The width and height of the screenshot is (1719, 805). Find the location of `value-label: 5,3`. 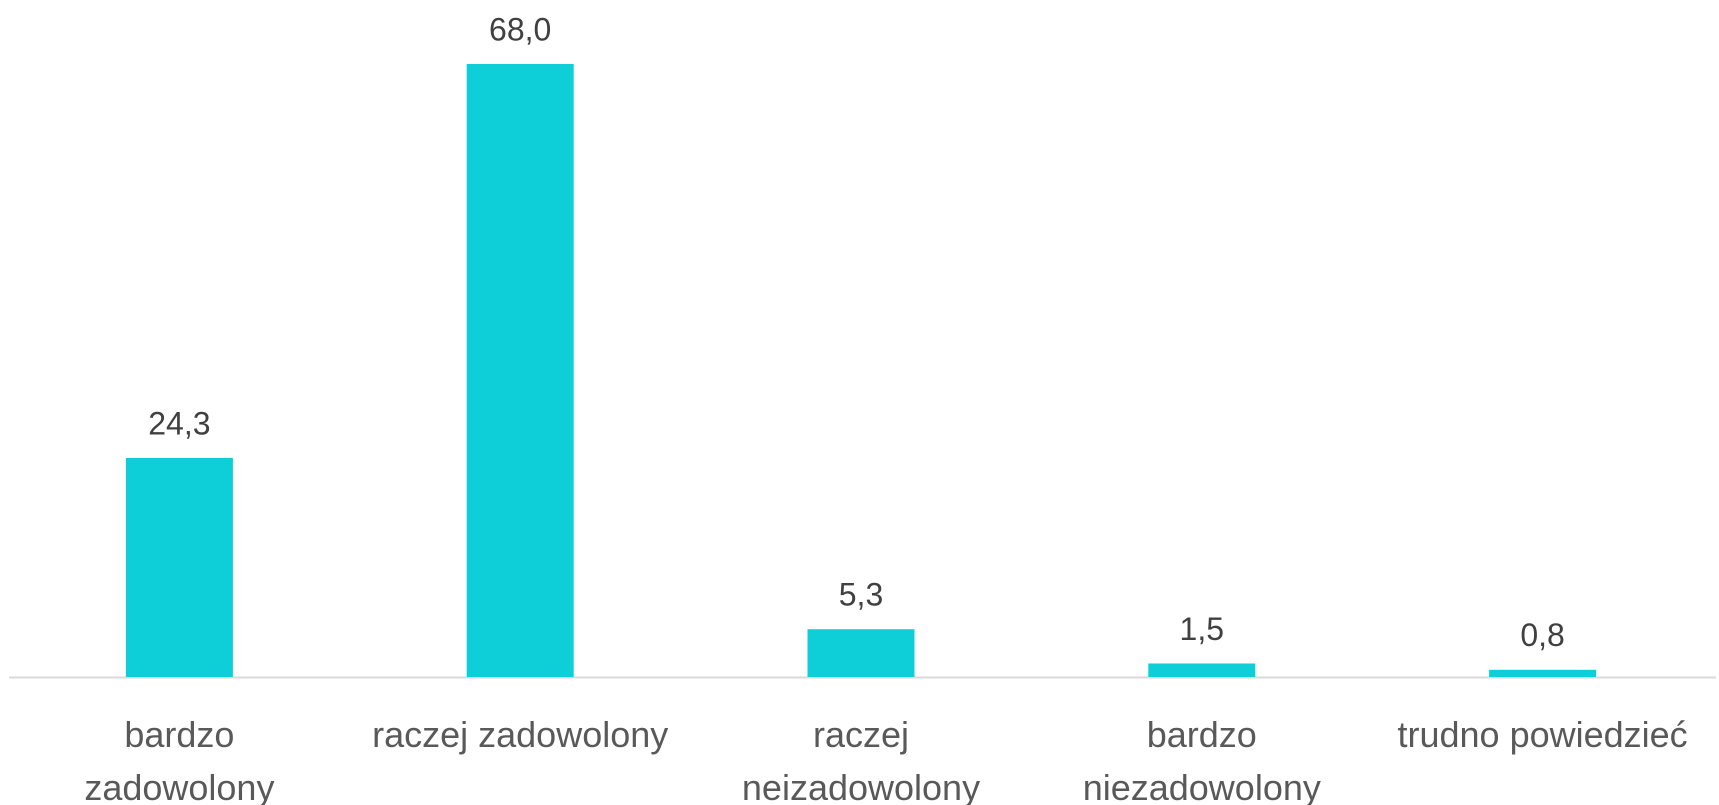

value-label: 5,3 is located at coordinates (861, 595).